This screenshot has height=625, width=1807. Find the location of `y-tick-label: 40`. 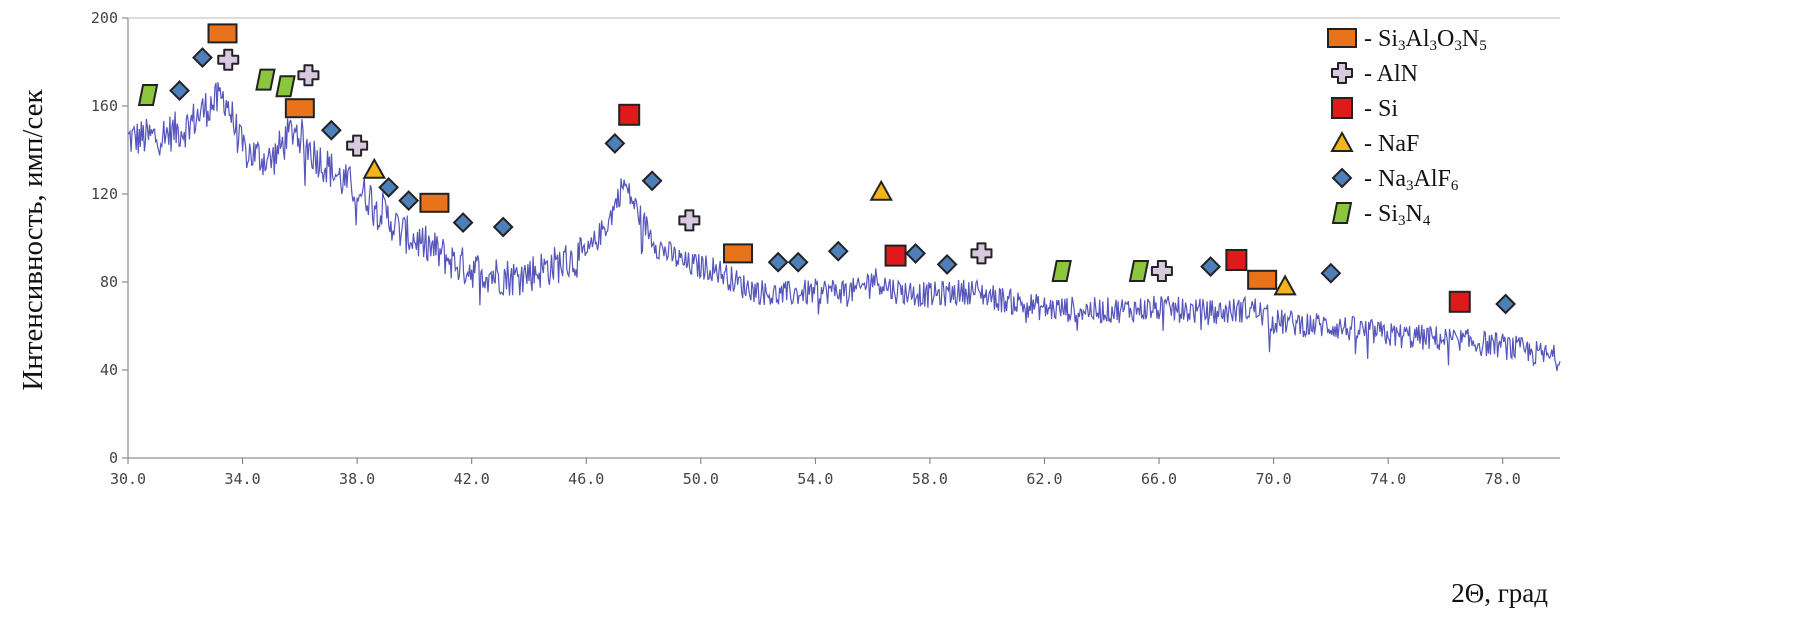

y-tick-label: 40 is located at coordinates (109, 370).